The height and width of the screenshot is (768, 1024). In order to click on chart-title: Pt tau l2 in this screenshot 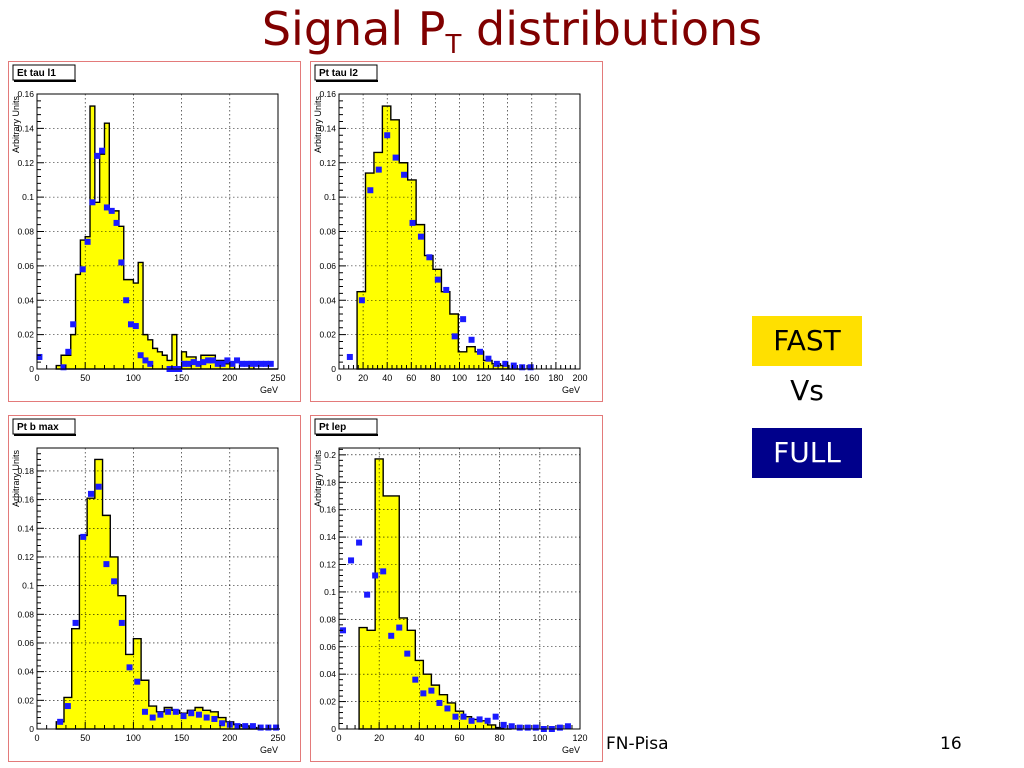, I will do `click(338, 73)`.